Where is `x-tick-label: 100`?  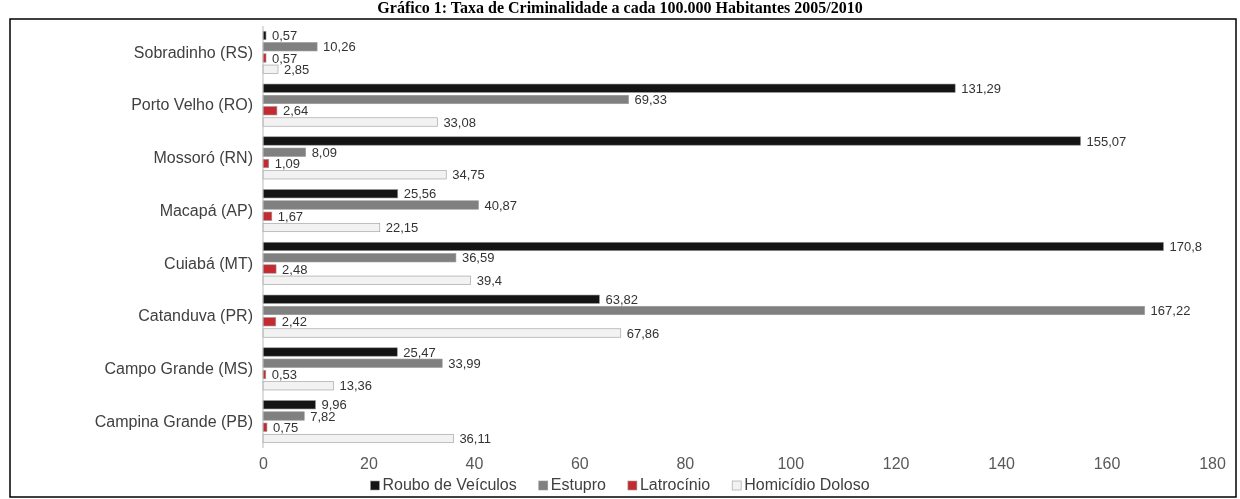 x-tick-label: 100 is located at coordinates (791, 464).